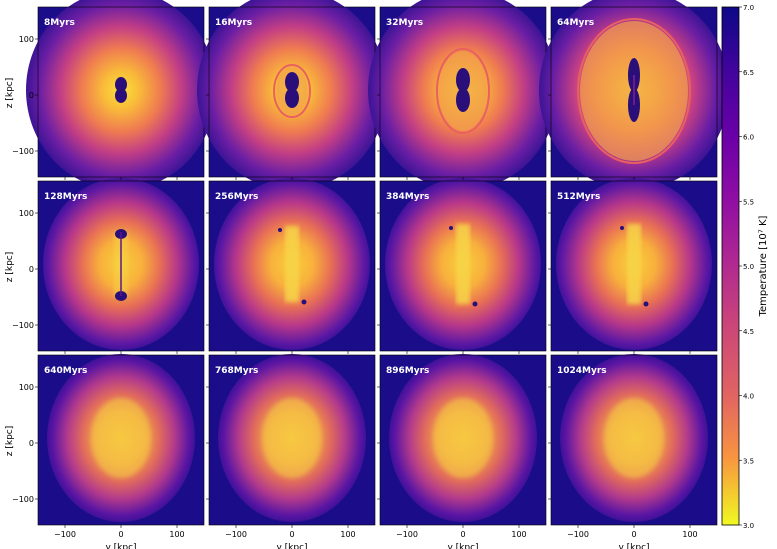 The image size is (777, 549). Describe the element at coordinates (407, 197) in the screenshot. I see `panel-time-label: 384Myrs` at that location.